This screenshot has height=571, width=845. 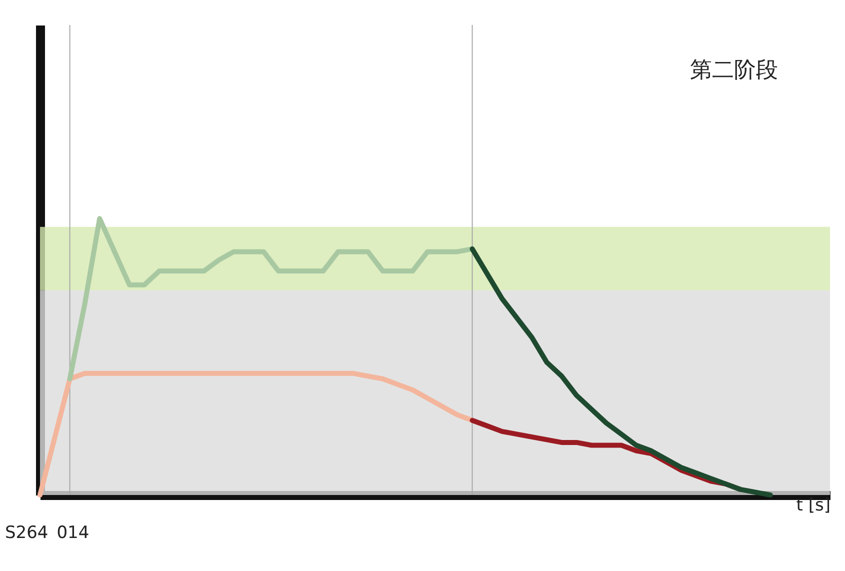 What do you see at coordinates (813, 506) in the screenshot?
I see `x-axis-title: t [s]` at bounding box center [813, 506].